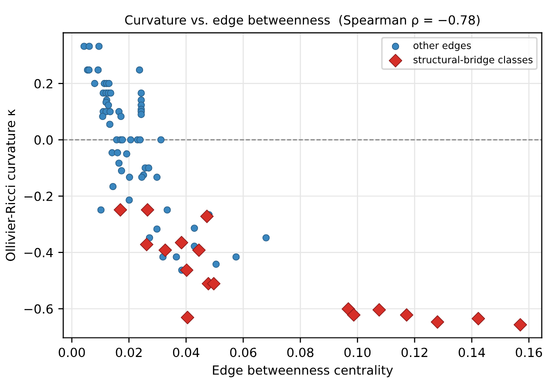 The height and width of the screenshot is (386, 550). Describe the element at coordinates (38, 253) in the screenshot. I see `y-tick-label: −0.4` at that location.